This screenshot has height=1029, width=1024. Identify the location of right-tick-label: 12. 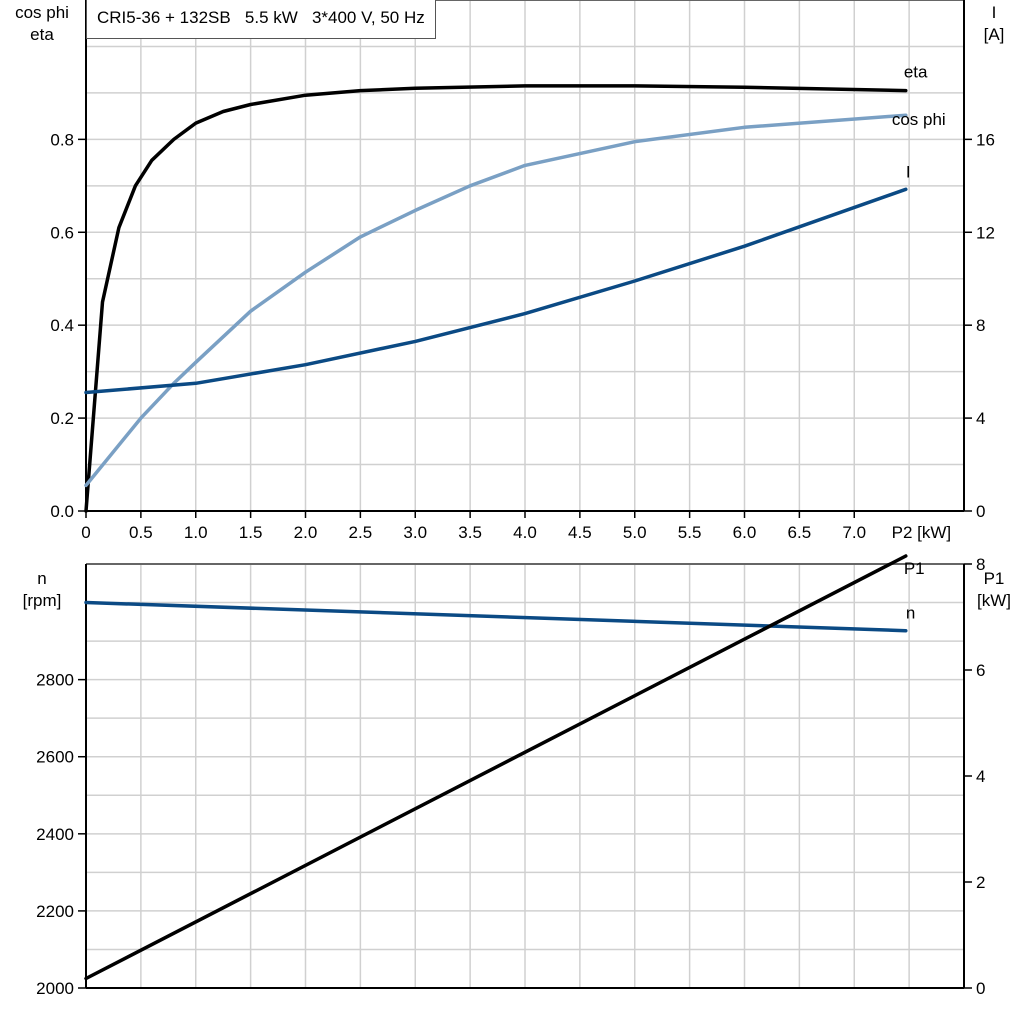
(985, 232).